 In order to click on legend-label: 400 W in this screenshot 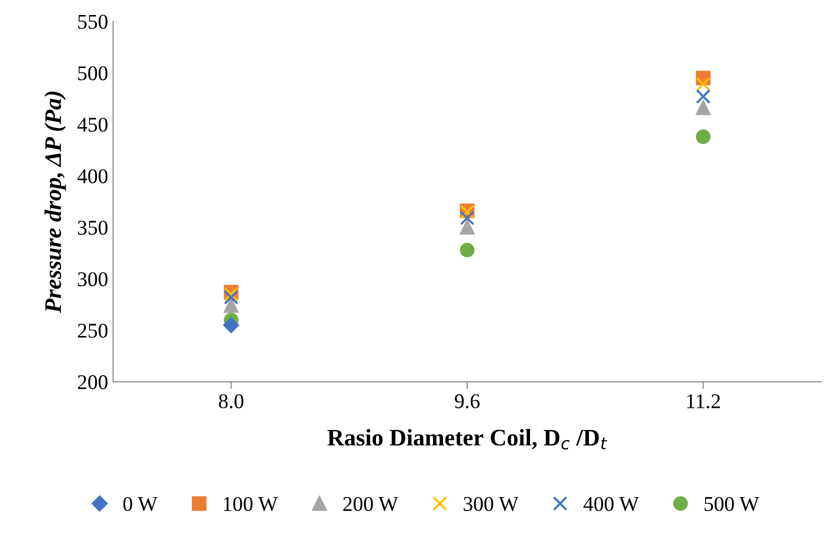, I will do `click(611, 504)`.